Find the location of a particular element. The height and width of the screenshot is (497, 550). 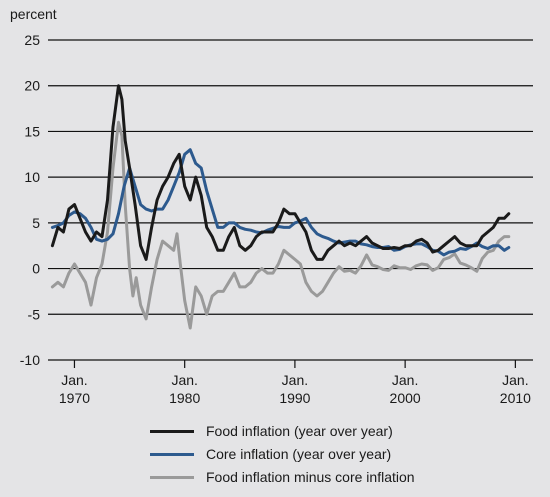

y-tick-label: -10 is located at coordinates (30, 360).